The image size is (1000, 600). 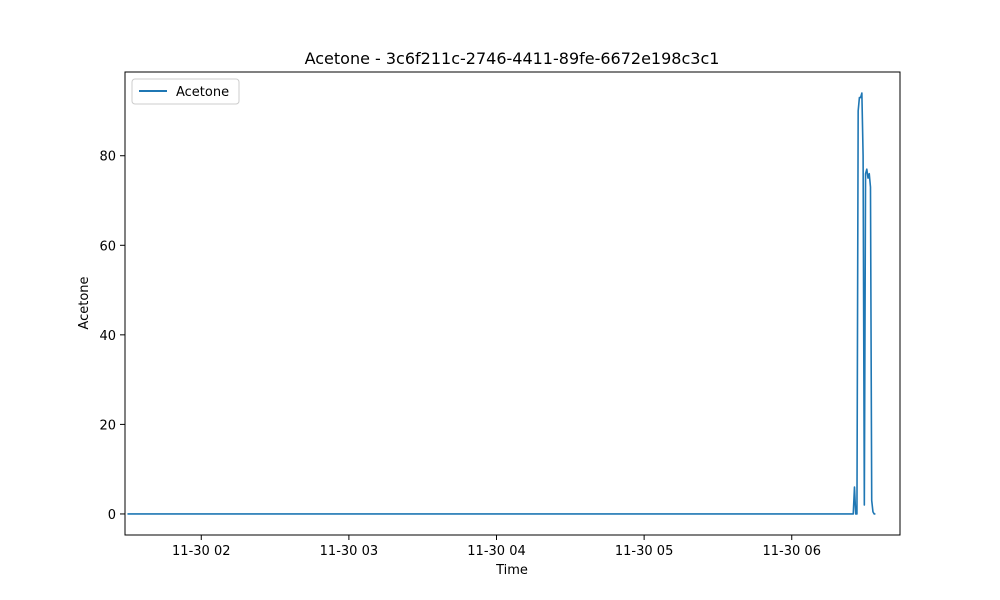 What do you see at coordinates (107, 425) in the screenshot?
I see `y-tick-label: 20` at bounding box center [107, 425].